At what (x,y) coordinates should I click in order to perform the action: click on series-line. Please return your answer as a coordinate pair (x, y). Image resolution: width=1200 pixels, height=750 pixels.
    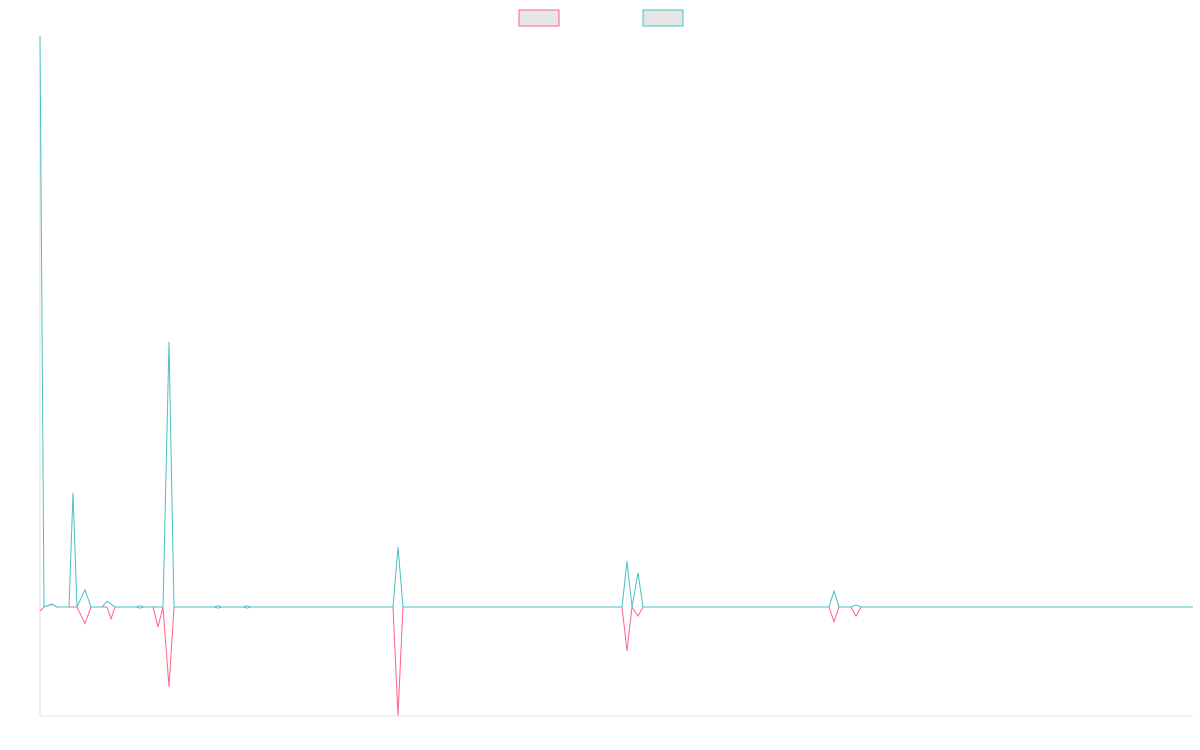
    Looking at the image, I should click on (616, 659).